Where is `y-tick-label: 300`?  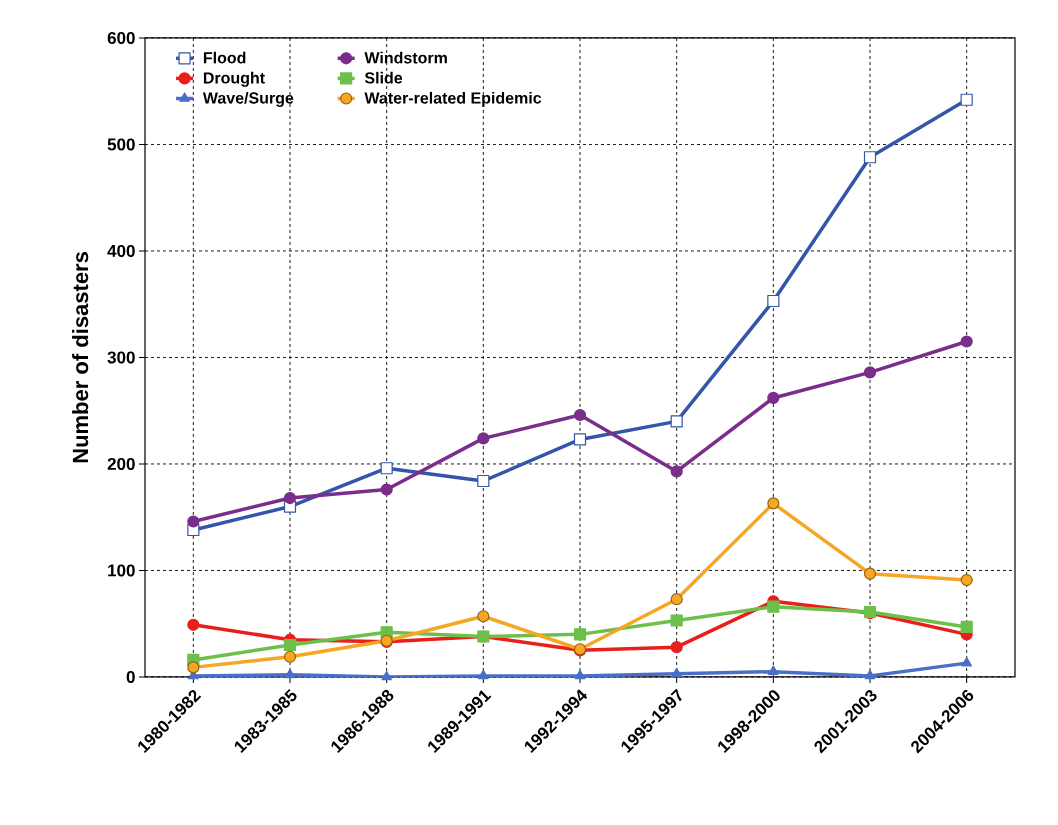
y-tick-label: 300 is located at coordinates (121, 357).